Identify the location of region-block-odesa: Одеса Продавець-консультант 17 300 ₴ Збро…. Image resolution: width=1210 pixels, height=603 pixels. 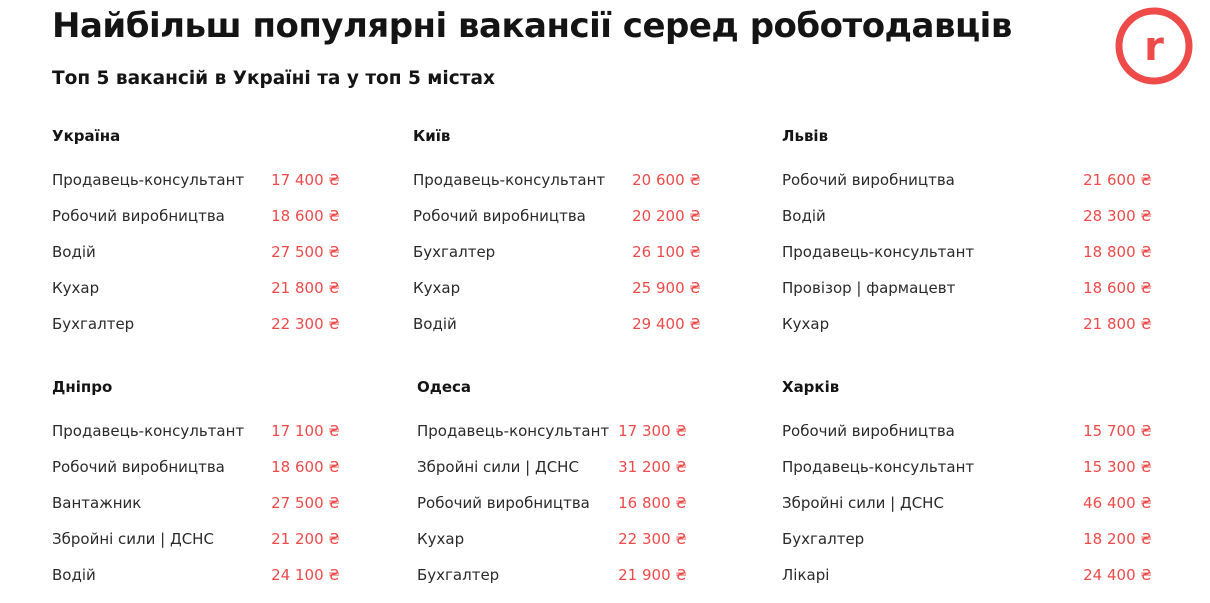
(552, 485).